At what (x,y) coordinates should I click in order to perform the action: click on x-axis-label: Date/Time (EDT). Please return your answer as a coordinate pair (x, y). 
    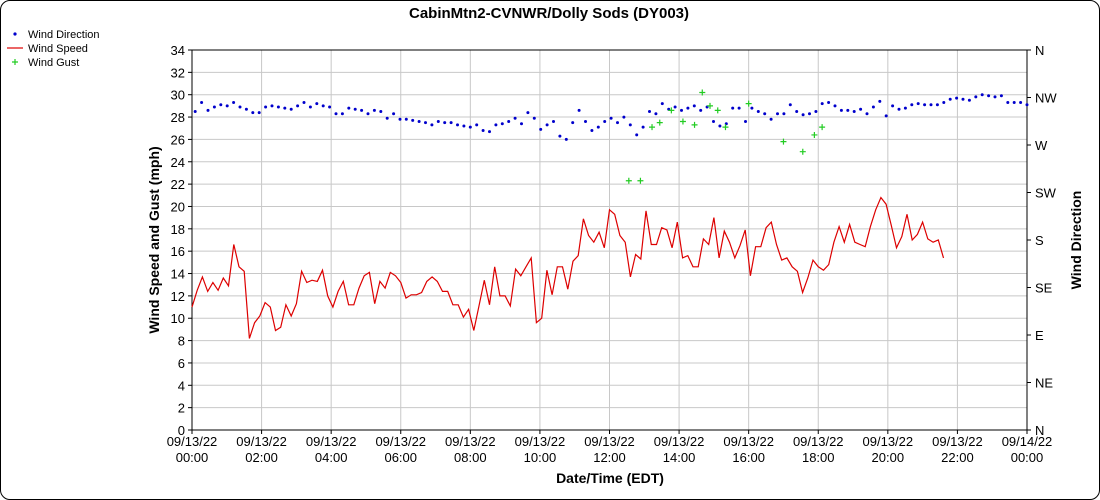
    Looking at the image, I should click on (610, 478).